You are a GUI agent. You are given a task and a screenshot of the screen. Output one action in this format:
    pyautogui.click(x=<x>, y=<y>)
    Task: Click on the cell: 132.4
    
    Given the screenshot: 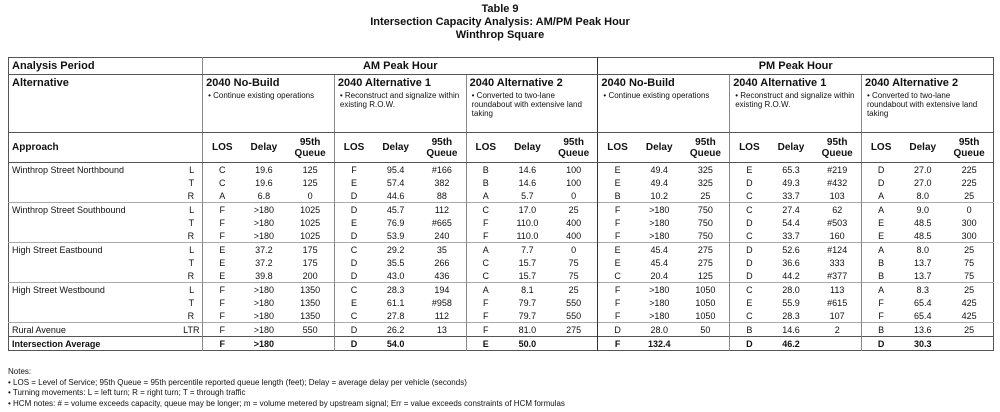 What is the action you would take?
    pyautogui.click(x=659, y=343)
    